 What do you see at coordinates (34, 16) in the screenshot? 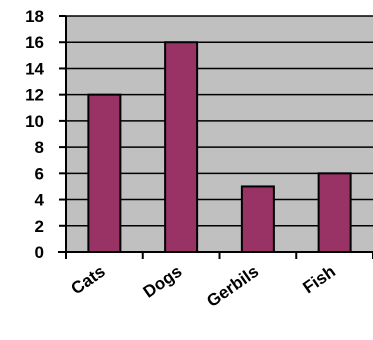
I see `y-tick-label-18: 18` at bounding box center [34, 16].